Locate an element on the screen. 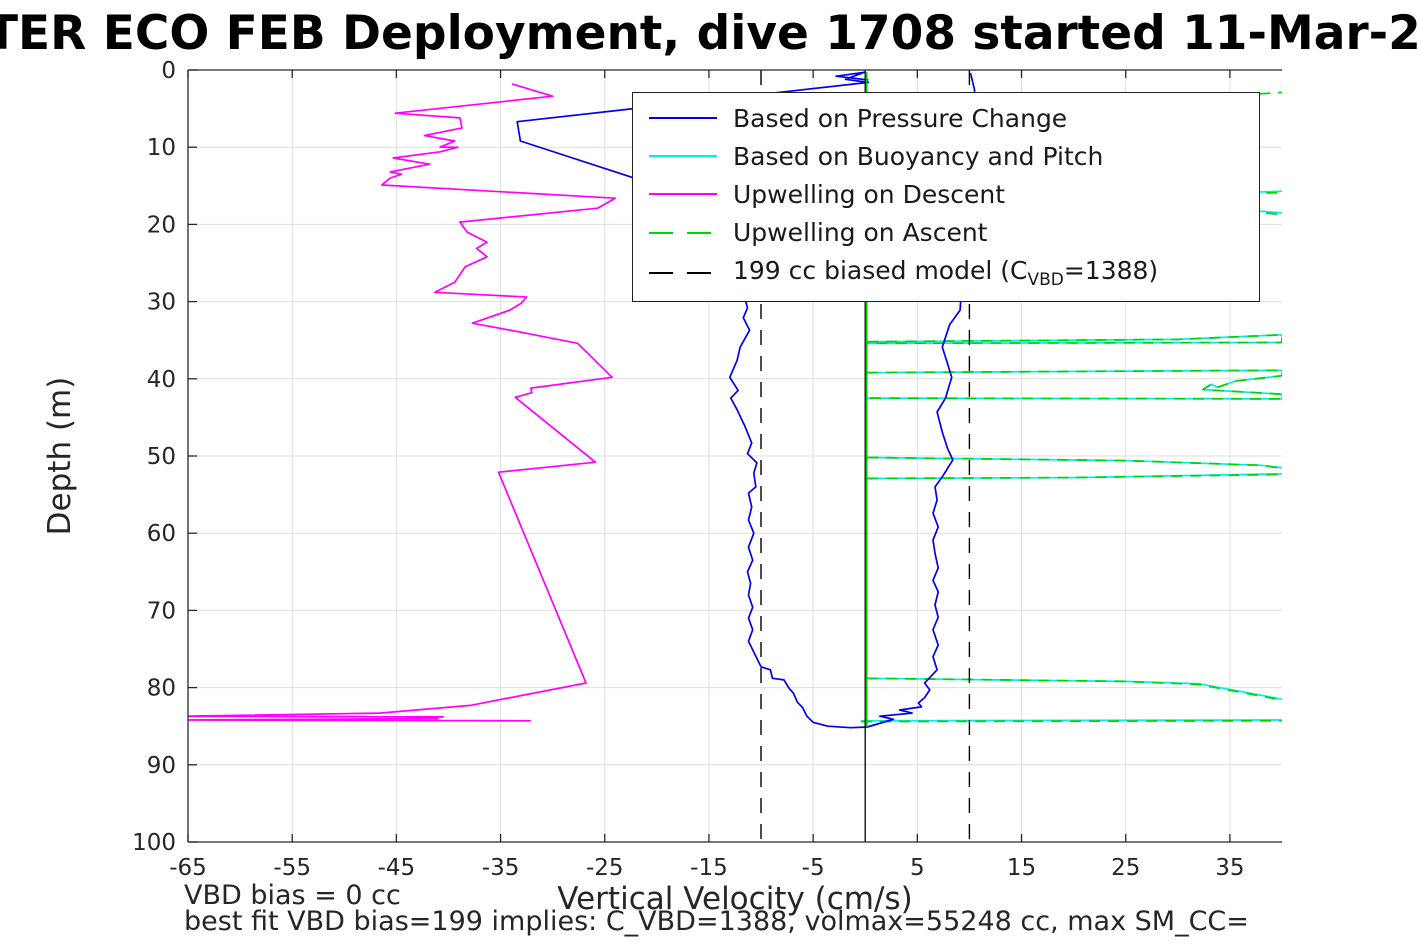 Image resolution: width=1417 pixels, height=945 pixels. legend-line-sample-upwelling-descent is located at coordinates (683, 194).